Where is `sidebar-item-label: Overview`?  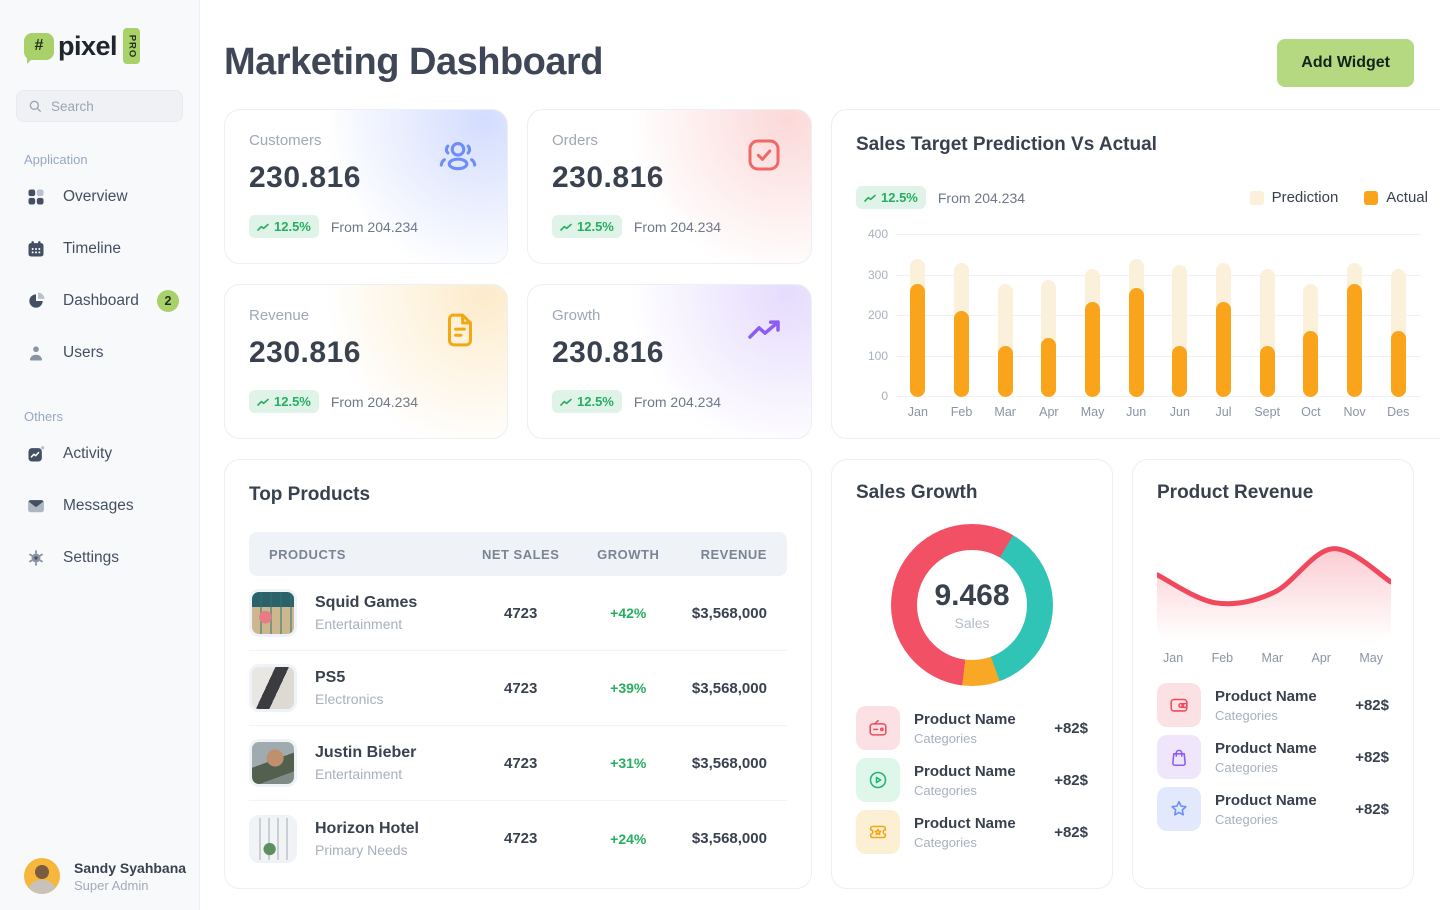 sidebar-item-label: Overview is located at coordinates (95, 196).